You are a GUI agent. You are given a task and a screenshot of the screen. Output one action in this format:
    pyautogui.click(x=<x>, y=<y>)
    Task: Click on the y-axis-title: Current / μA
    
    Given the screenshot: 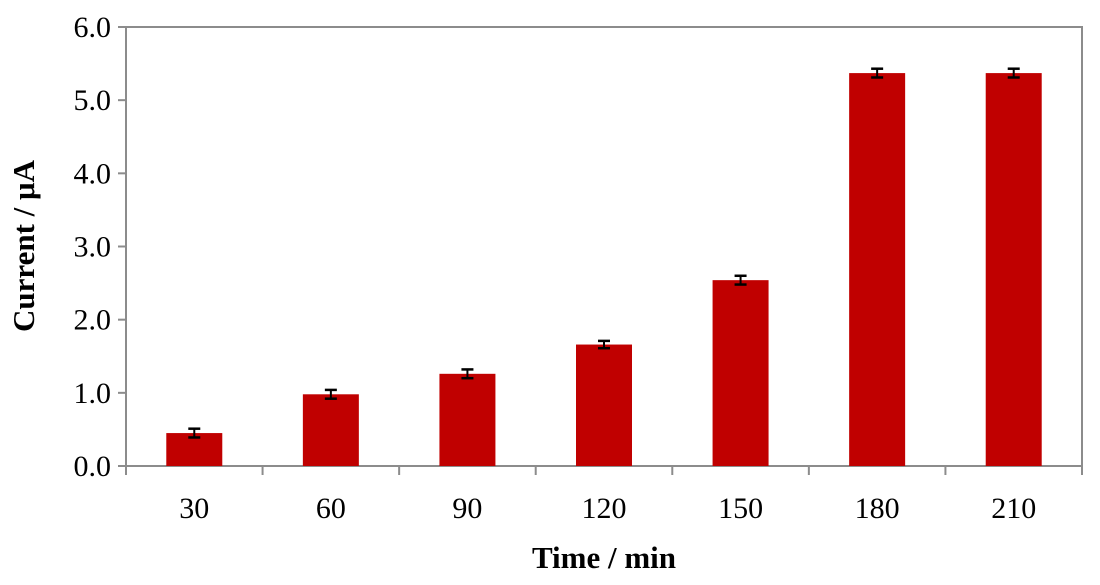 What is the action you would take?
    pyautogui.click(x=23, y=245)
    